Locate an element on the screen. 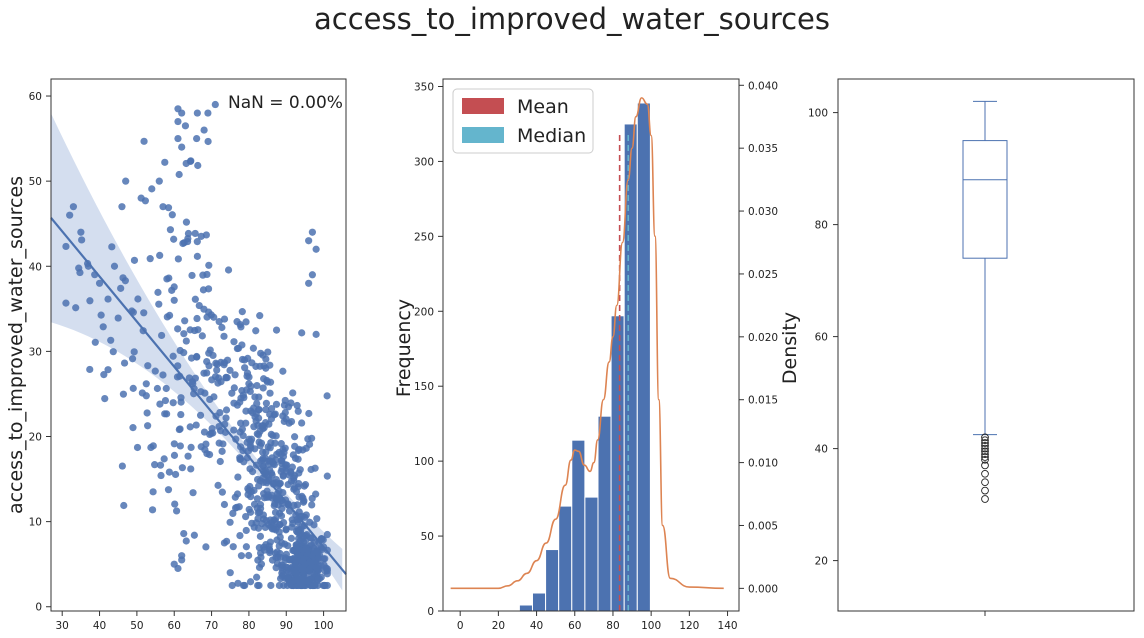  density-tick-label: 0.005 is located at coordinates (763, 526).